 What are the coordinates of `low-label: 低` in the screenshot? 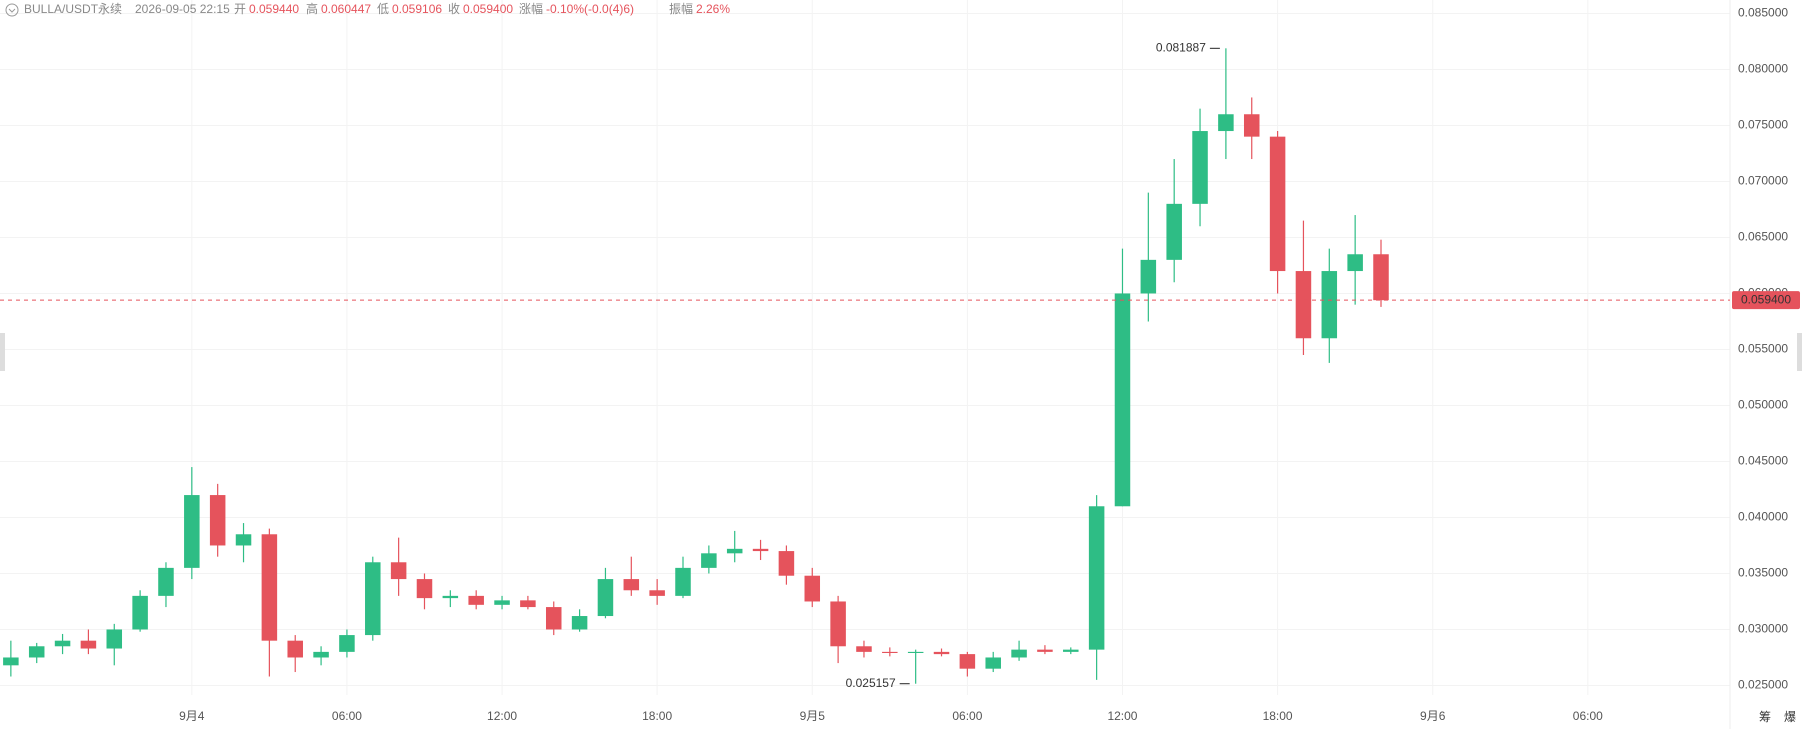 It's located at (383, 9).